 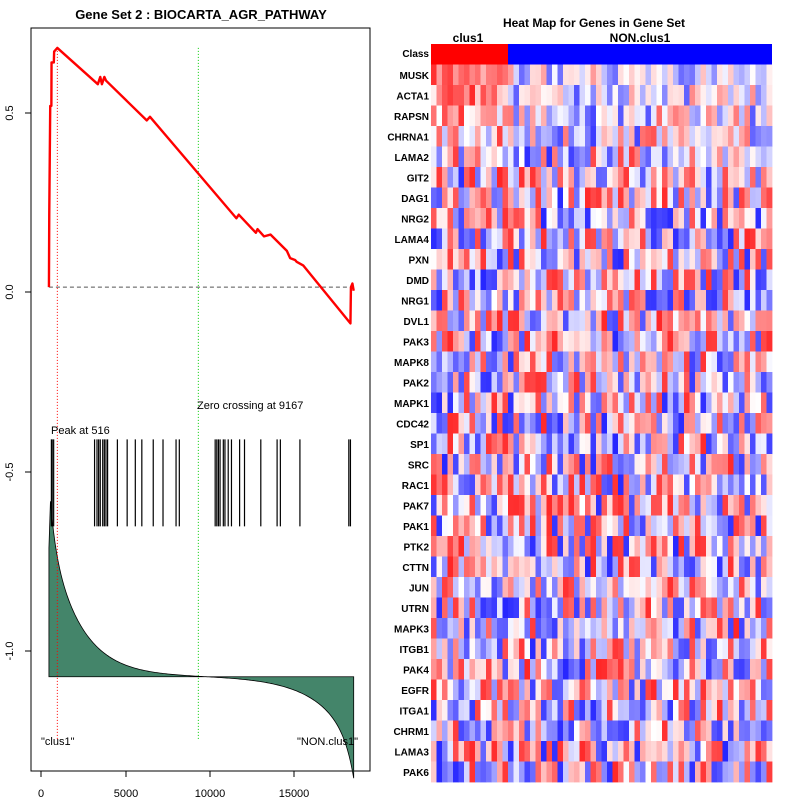 What do you see at coordinates (327, 742) in the screenshot?
I see `right-phenotype-label: "NON.clus1"` at bounding box center [327, 742].